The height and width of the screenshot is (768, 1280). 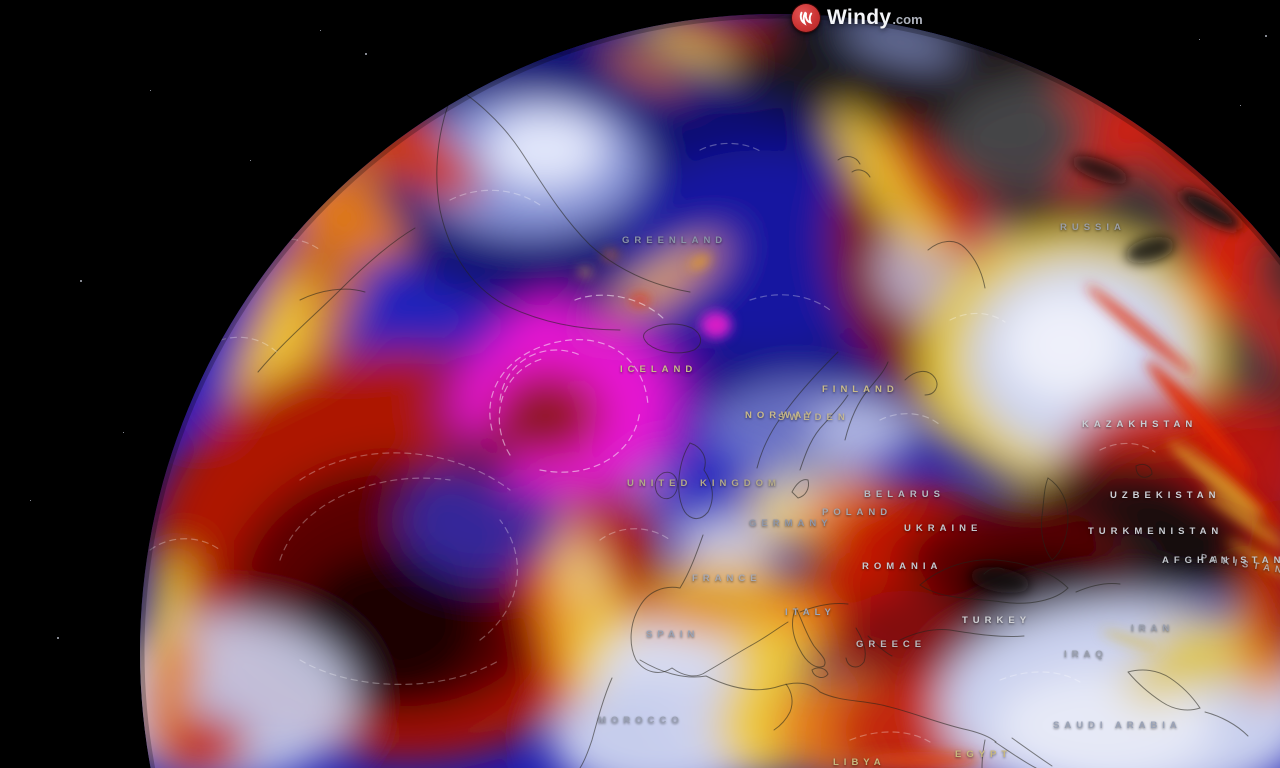 I want to click on brand-suffix-text: .com, so click(x=907, y=19).